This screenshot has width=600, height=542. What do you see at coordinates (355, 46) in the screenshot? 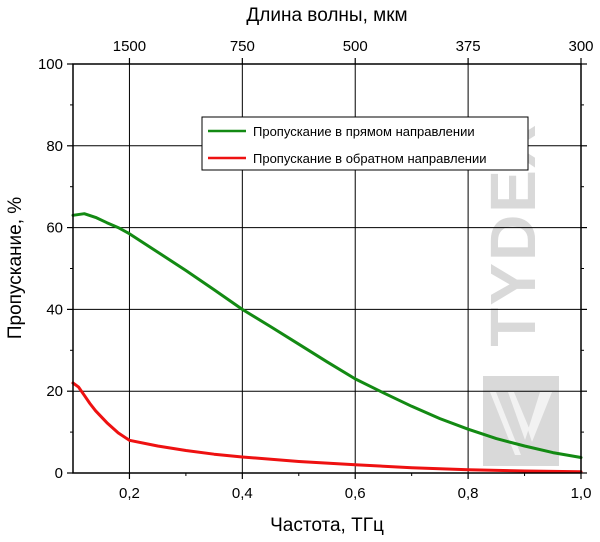
I see `top-axis-tick-label: 500` at bounding box center [355, 46].